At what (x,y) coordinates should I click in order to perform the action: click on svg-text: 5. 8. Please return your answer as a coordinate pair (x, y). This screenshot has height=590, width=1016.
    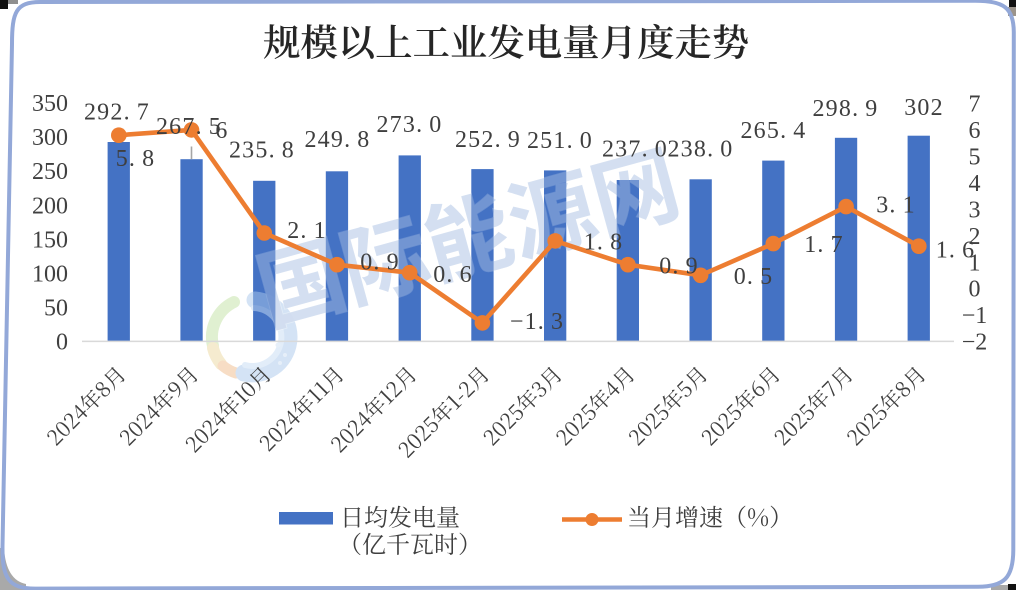
    Looking at the image, I should click on (136, 159).